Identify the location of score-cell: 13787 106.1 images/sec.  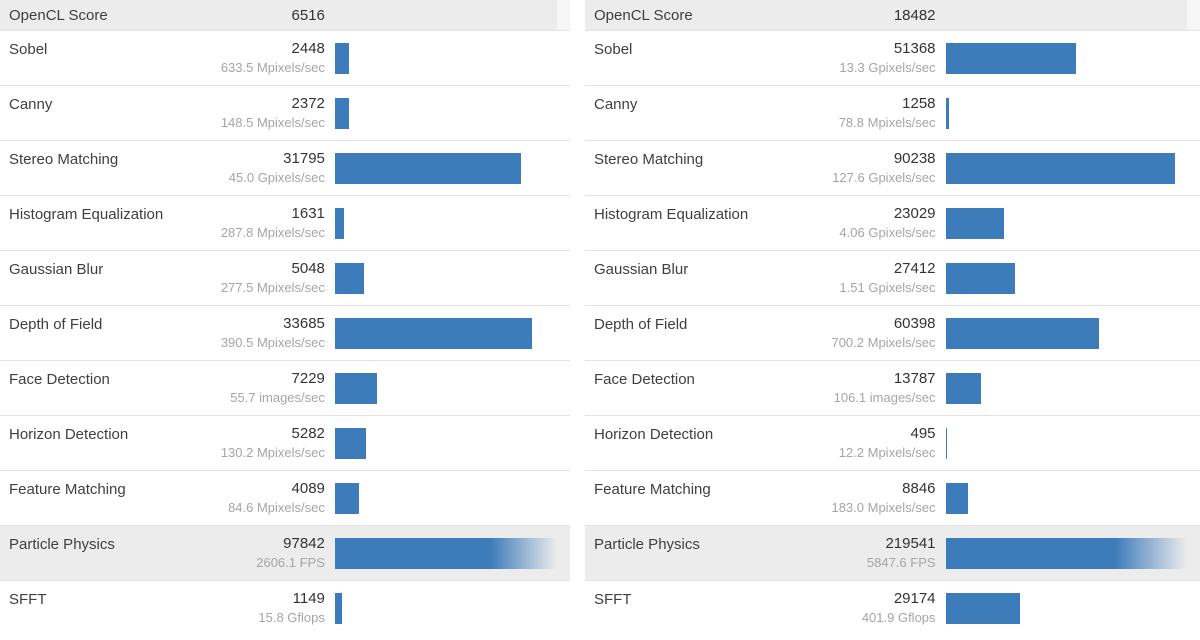
(862, 388).